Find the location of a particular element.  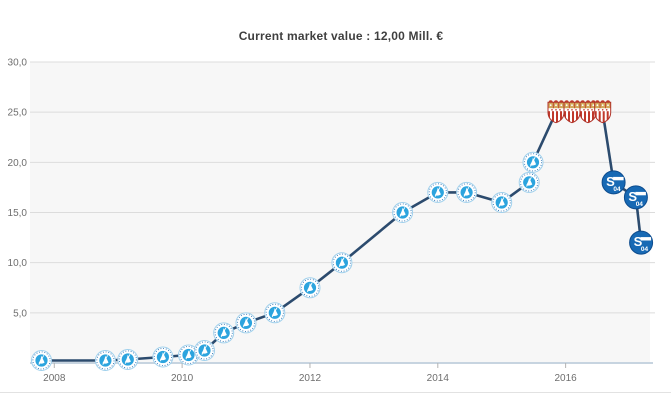

x-tick-label: 2008 is located at coordinates (54, 378).